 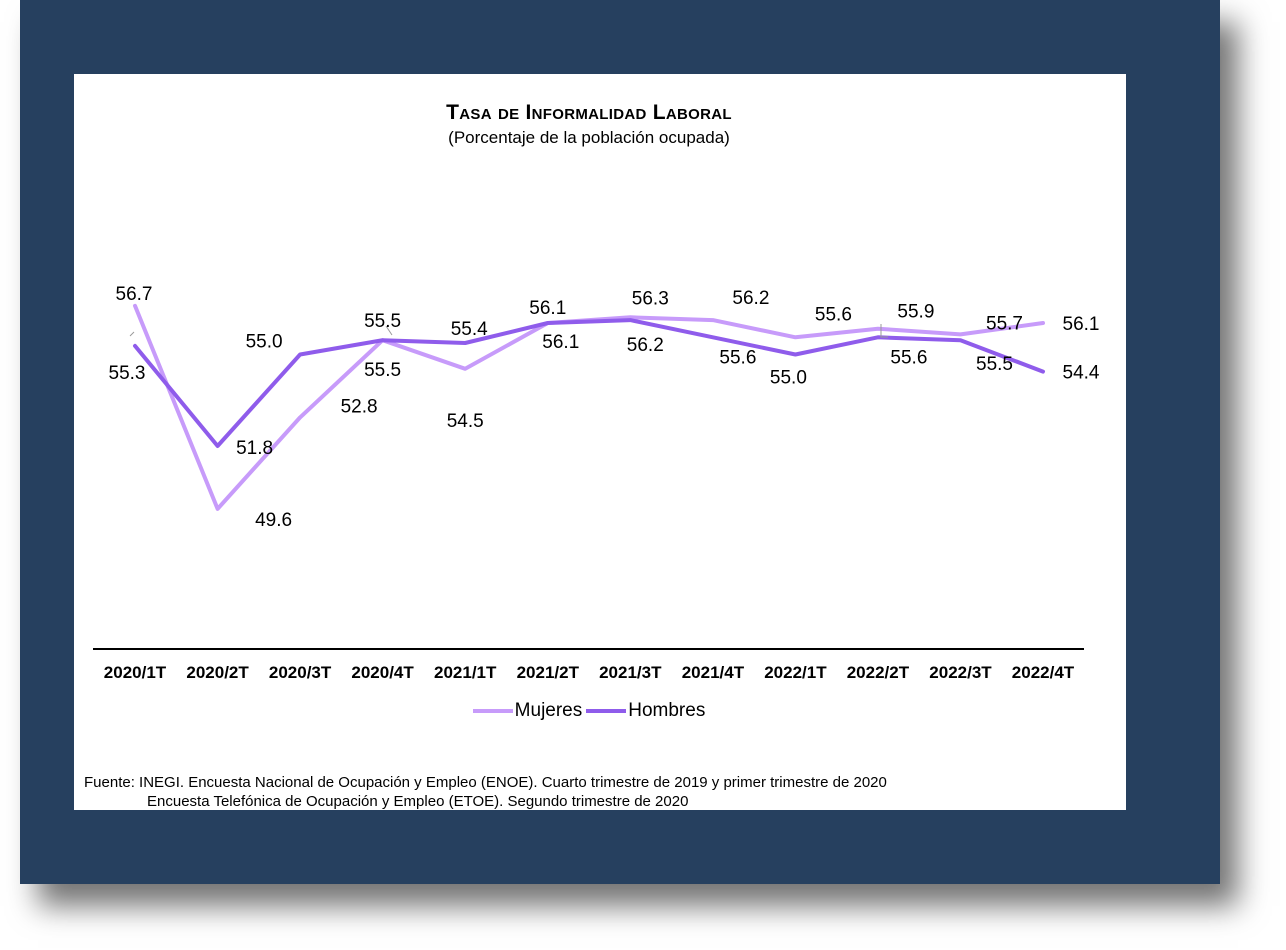 What do you see at coordinates (645, 345) in the screenshot?
I see `data-label-hombres: 56.2` at bounding box center [645, 345].